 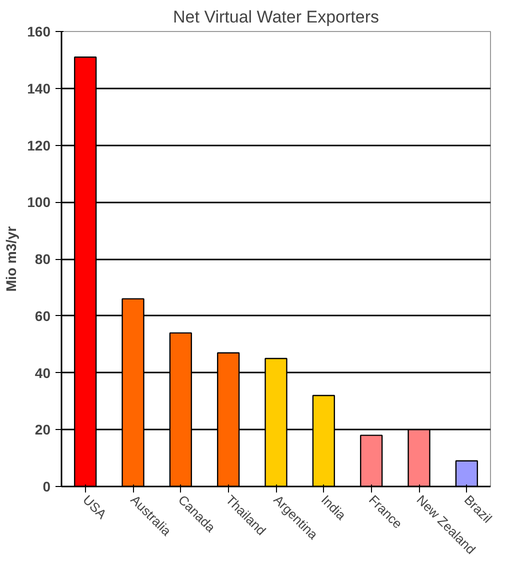 I want to click on y-tick-label: 40, so click(x=42, y=372).